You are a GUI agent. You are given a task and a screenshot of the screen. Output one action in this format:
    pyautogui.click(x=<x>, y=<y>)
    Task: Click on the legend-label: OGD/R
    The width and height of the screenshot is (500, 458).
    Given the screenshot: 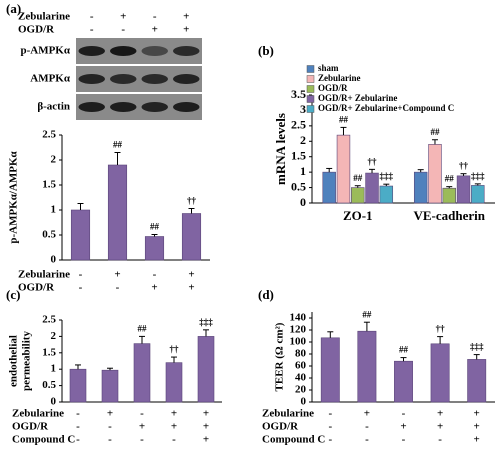 What is the action you would take?
    pyautogui.click(x=333, y=88)
    